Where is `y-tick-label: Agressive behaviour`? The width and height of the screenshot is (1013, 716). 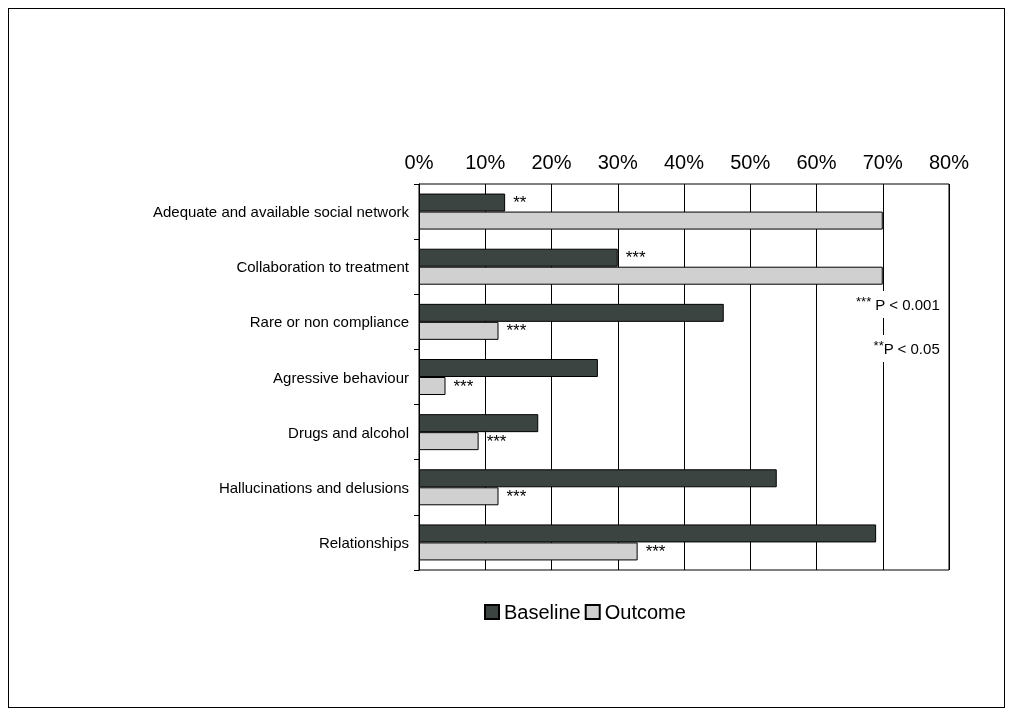
y-tick-label: Agressive behaviour is located at coordinates (341, 377).